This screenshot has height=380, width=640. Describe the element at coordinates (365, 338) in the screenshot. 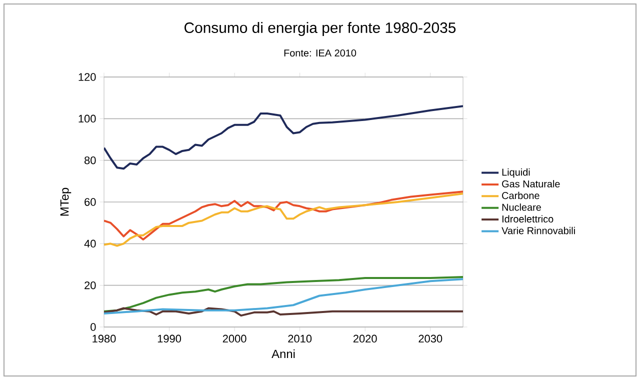

I see `x-tick-label: 2020` at that location.